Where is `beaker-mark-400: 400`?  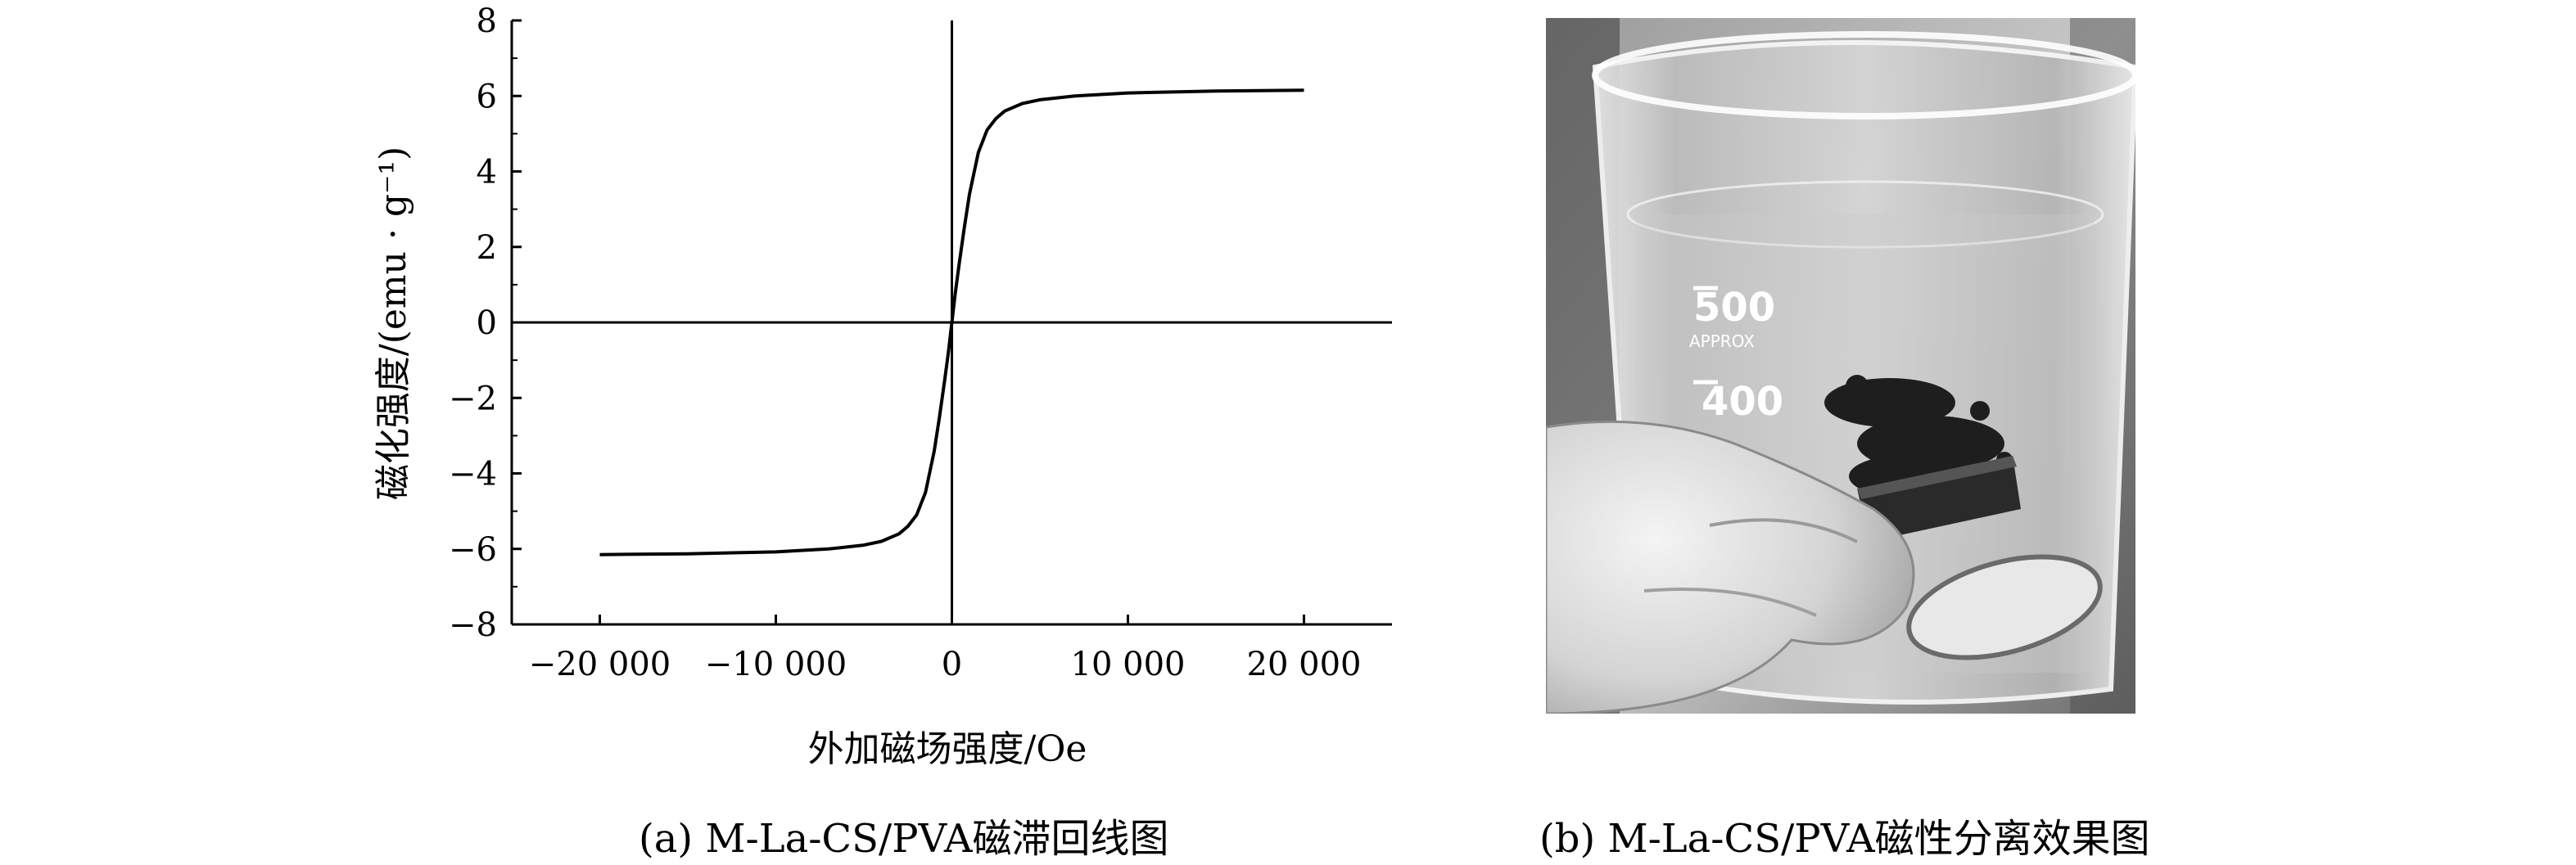 beaker-mark-400: 400 is located at coordinates (1743, 402).